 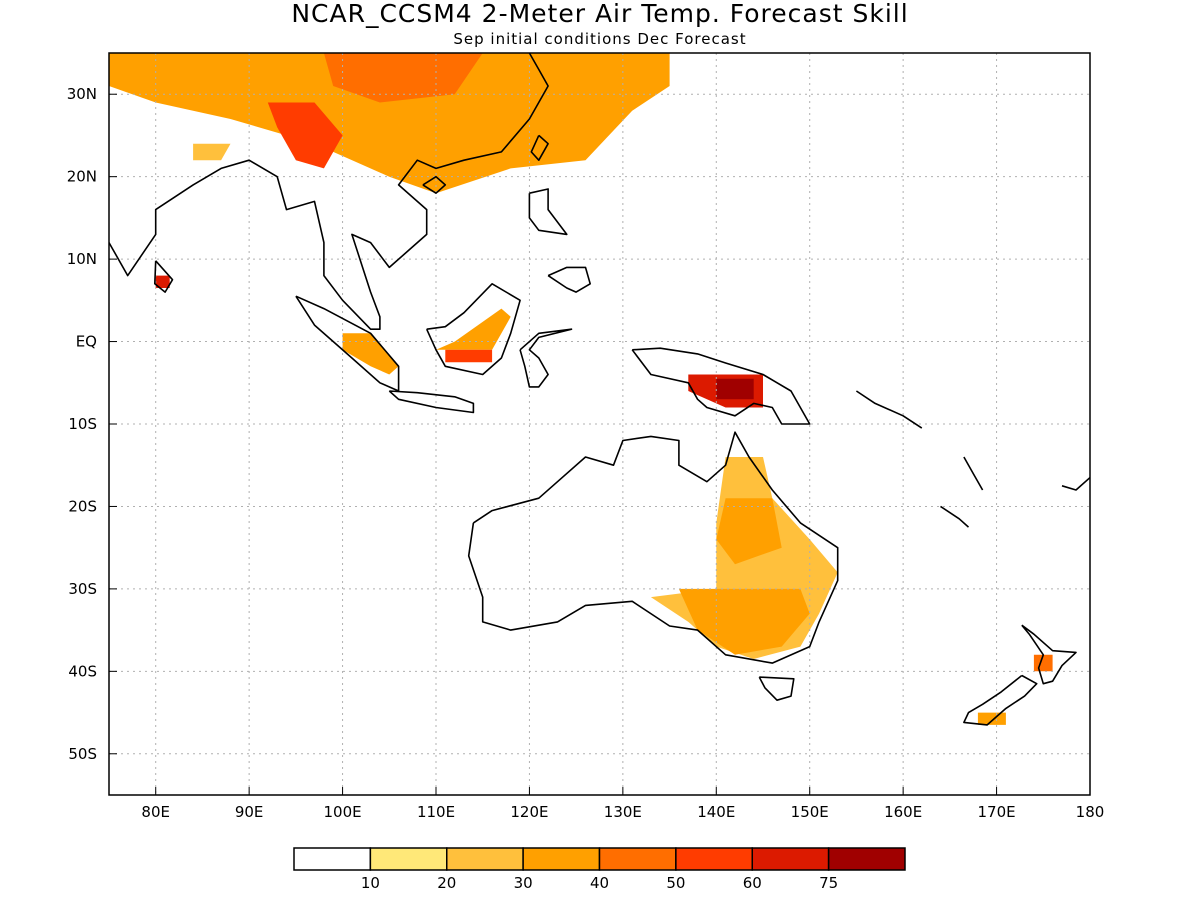 I want to click on skill-region-australia-central, so click(x=749, y=531).